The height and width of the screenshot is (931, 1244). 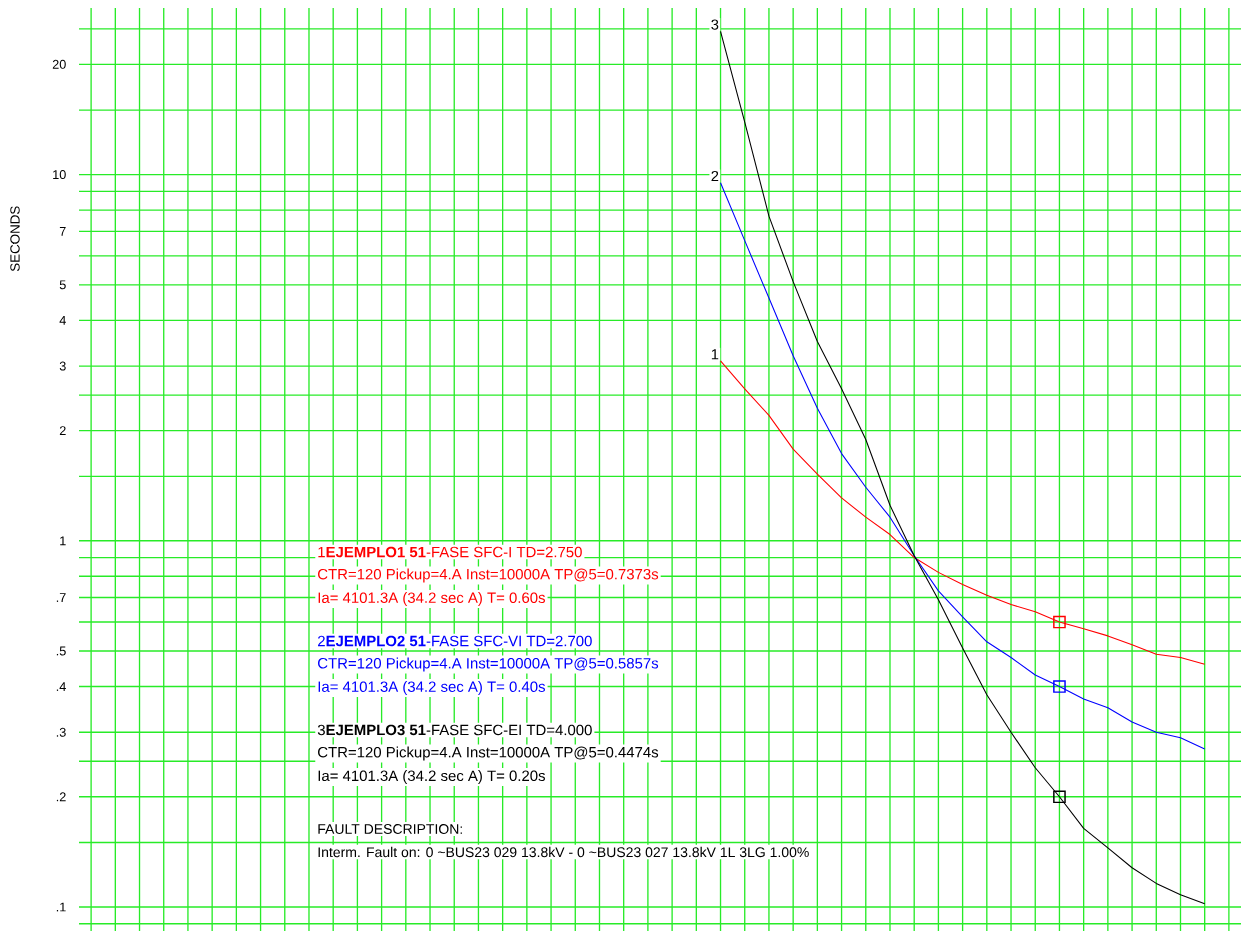 What do you see at coordinates (62, 320) in the screenshot?
I see `y-tick-label: 4` at bounding box center [62, 320].